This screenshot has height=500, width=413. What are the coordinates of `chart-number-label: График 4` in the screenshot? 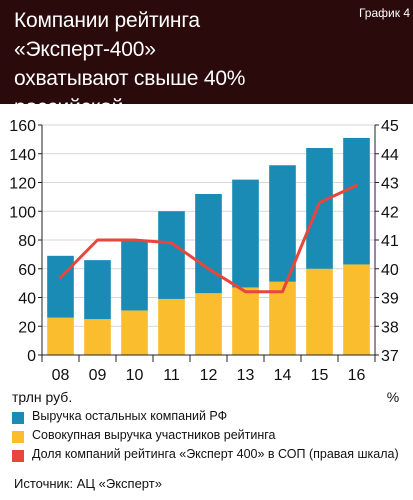 It's located at (384, 13).